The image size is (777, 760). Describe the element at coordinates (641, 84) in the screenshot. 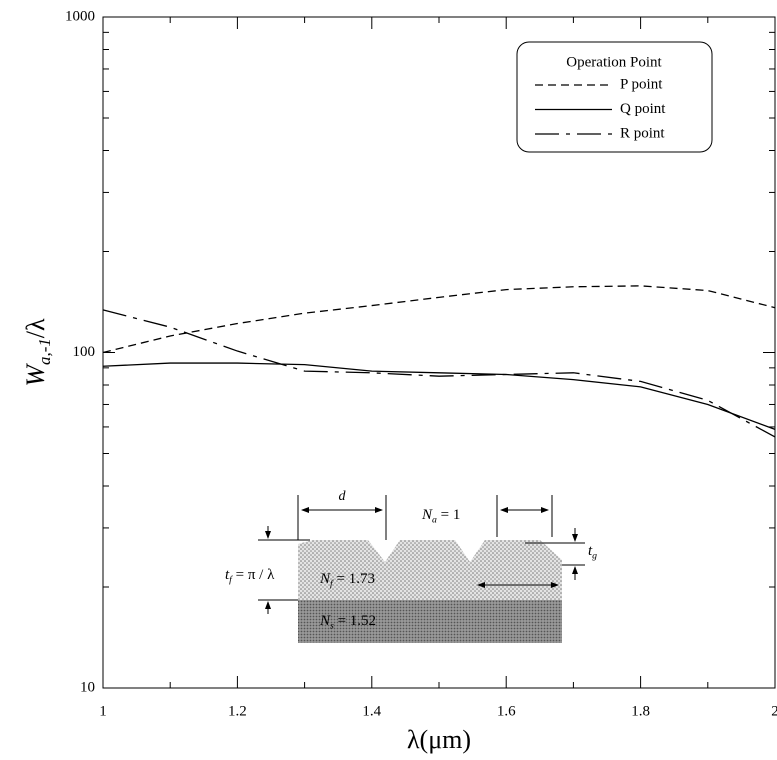

I see `legend-label: P point` at that location.